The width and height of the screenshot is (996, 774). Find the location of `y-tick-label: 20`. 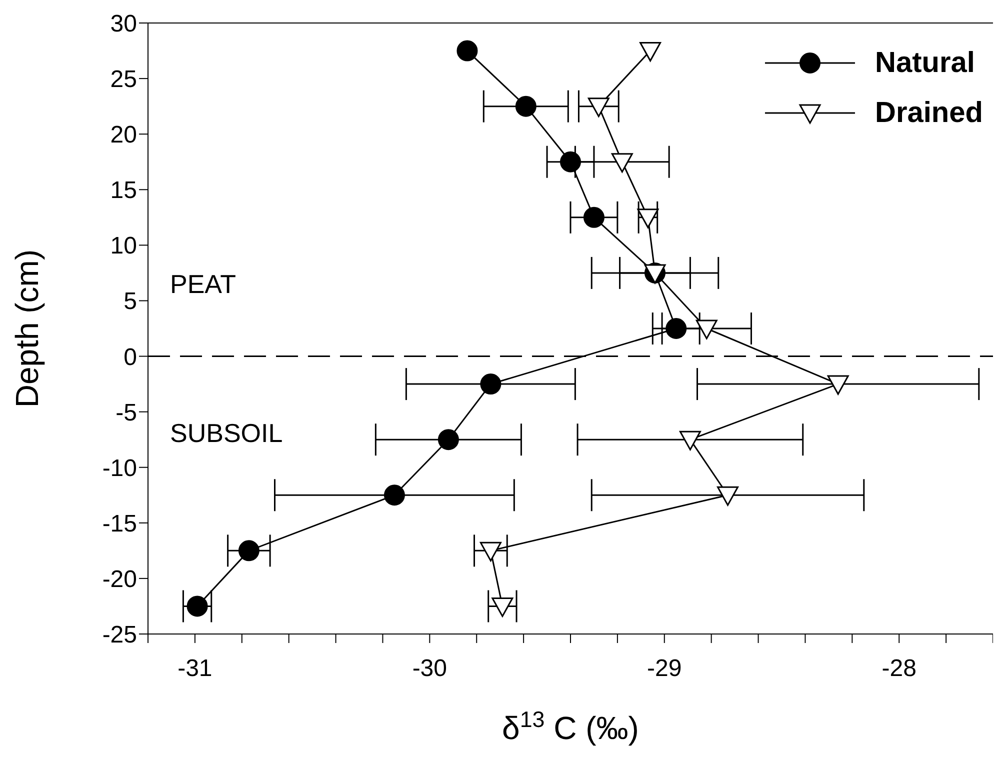

y-tick-label: 20 is located at coordinates (123, 135).